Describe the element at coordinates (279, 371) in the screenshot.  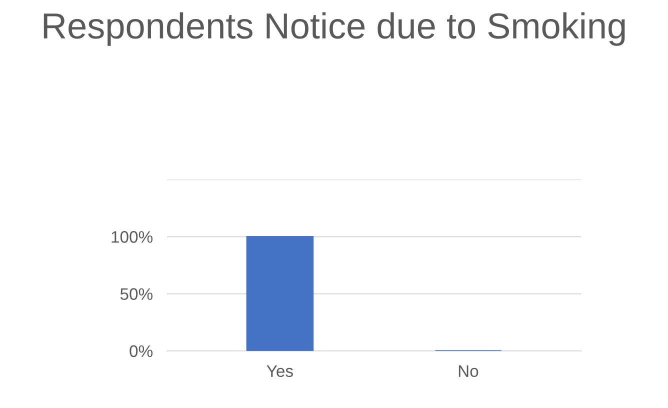
I see `x-tick-label: Yes` at that location.